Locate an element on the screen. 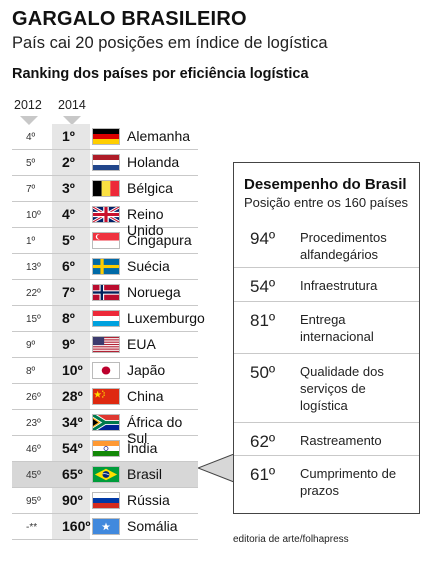 Image resolution: width=436 pixels, height=585 pixels. usa-flag is located at coordinates (106, 344).